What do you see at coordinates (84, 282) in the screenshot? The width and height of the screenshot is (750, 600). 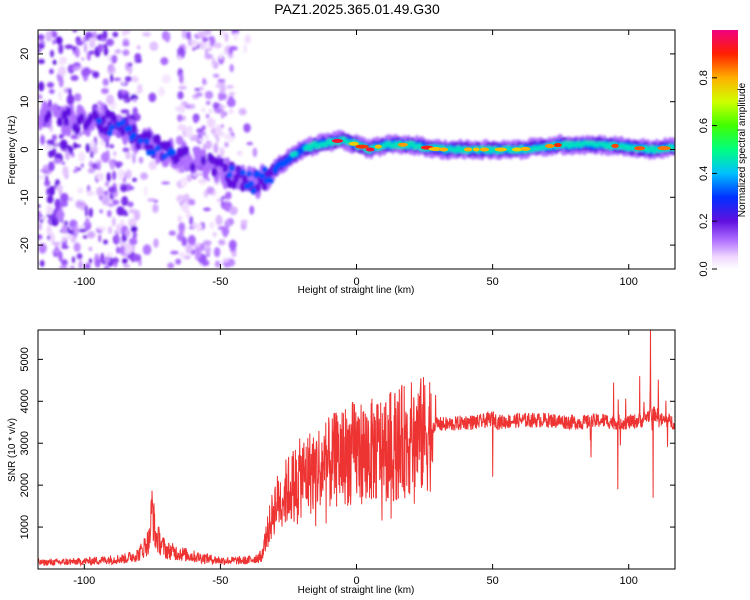 I see `x-tick-label: -100` at bounding box center [84, 282].